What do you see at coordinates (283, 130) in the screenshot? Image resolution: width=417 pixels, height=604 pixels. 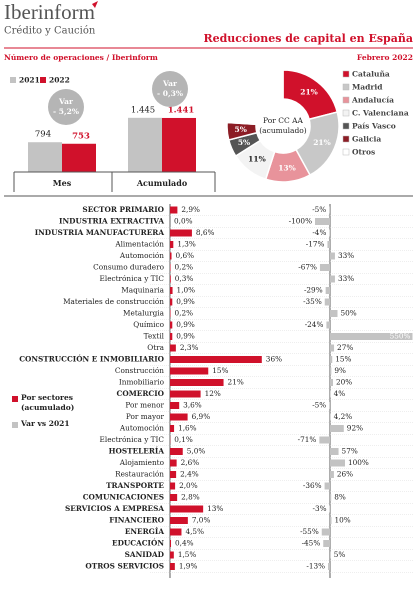 I see `center-label: (acumulado)` at bounding box center [283, 130].